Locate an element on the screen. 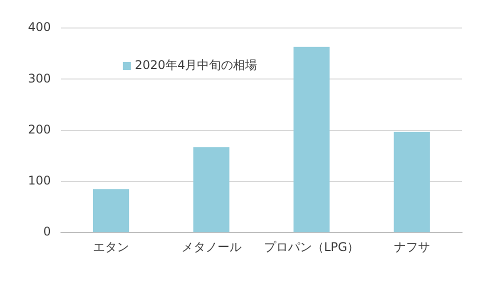 The width and height of the screenshot is (500, 281). y-tick-label: 0 is located at coordinates (47, 231).